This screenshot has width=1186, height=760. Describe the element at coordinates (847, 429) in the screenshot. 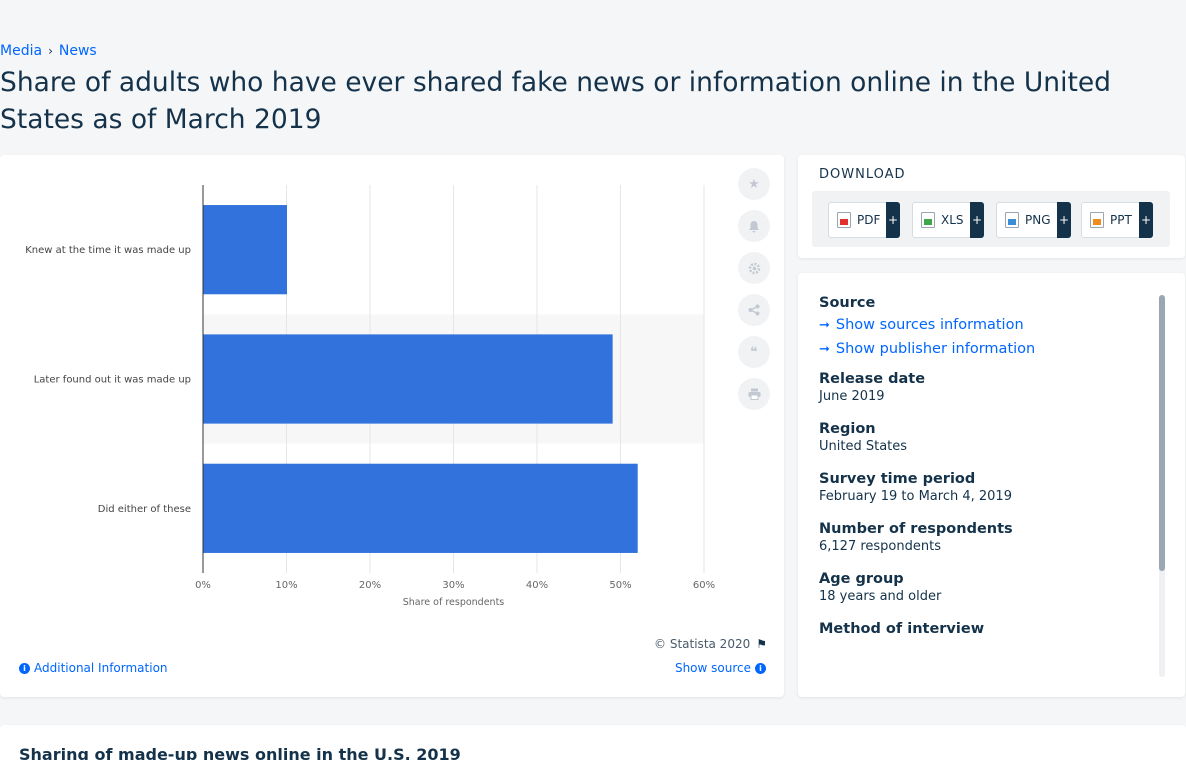

I see `region-label: Region` at that location.